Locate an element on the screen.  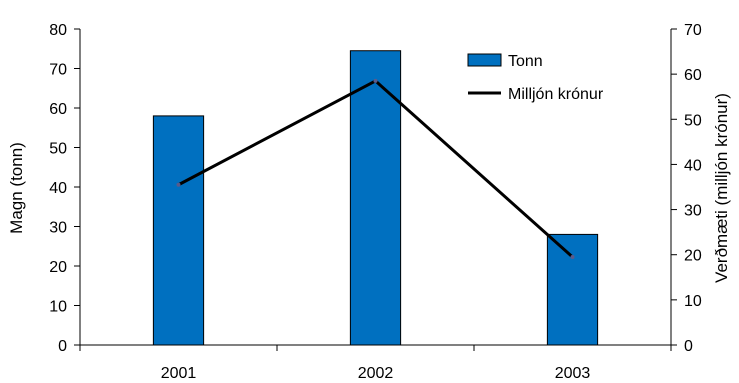
right-tick-label: 10 is located at coordinates (693, 301).